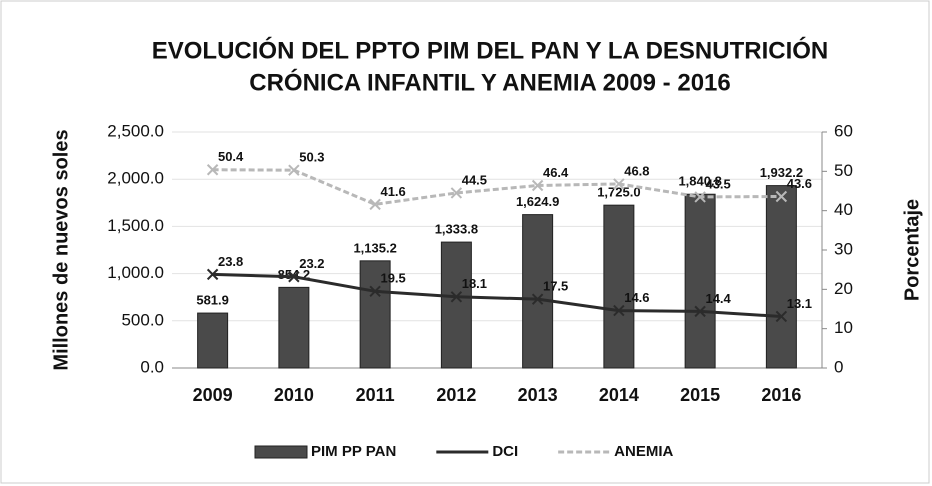 This screenshot has width=932, height=486. I want to click on y-tick-label: 1,500.0, so click(135, 225).